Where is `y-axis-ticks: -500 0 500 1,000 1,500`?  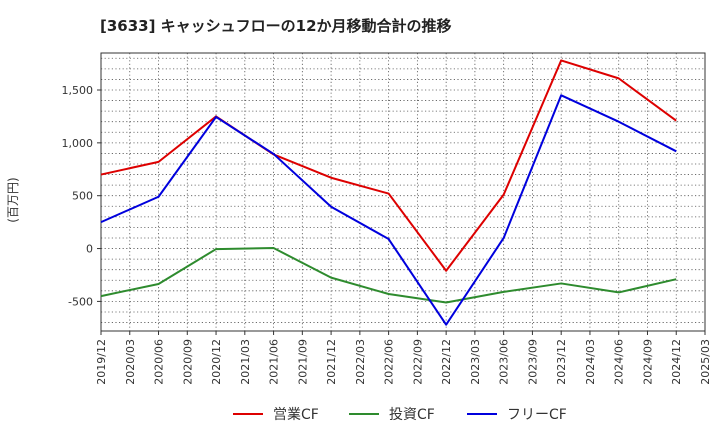
y-axis-ticks: -500 0 500 1,000 1,500 is located at coordinates (81, 196).